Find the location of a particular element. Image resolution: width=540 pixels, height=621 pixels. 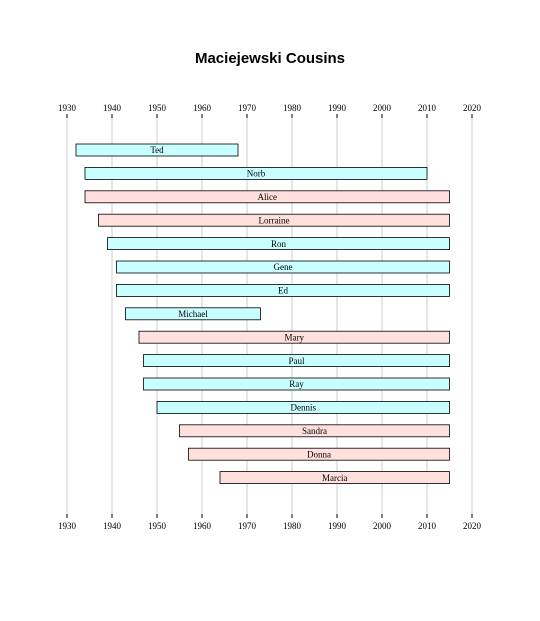

bottom-tick-label-1990: 1990 is located at coordinates (337, 526).